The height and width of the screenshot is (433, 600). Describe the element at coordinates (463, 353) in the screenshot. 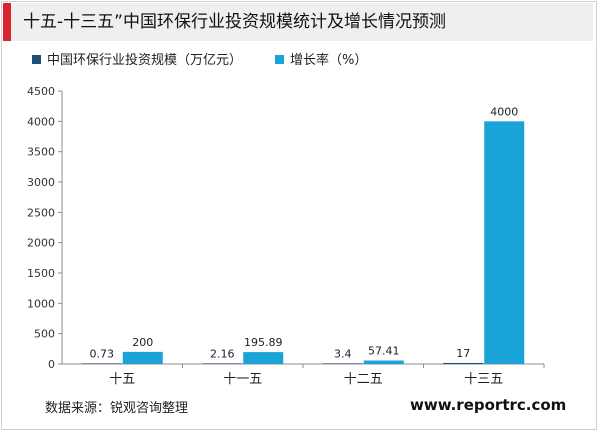

I see `data-label: 17` at that location.